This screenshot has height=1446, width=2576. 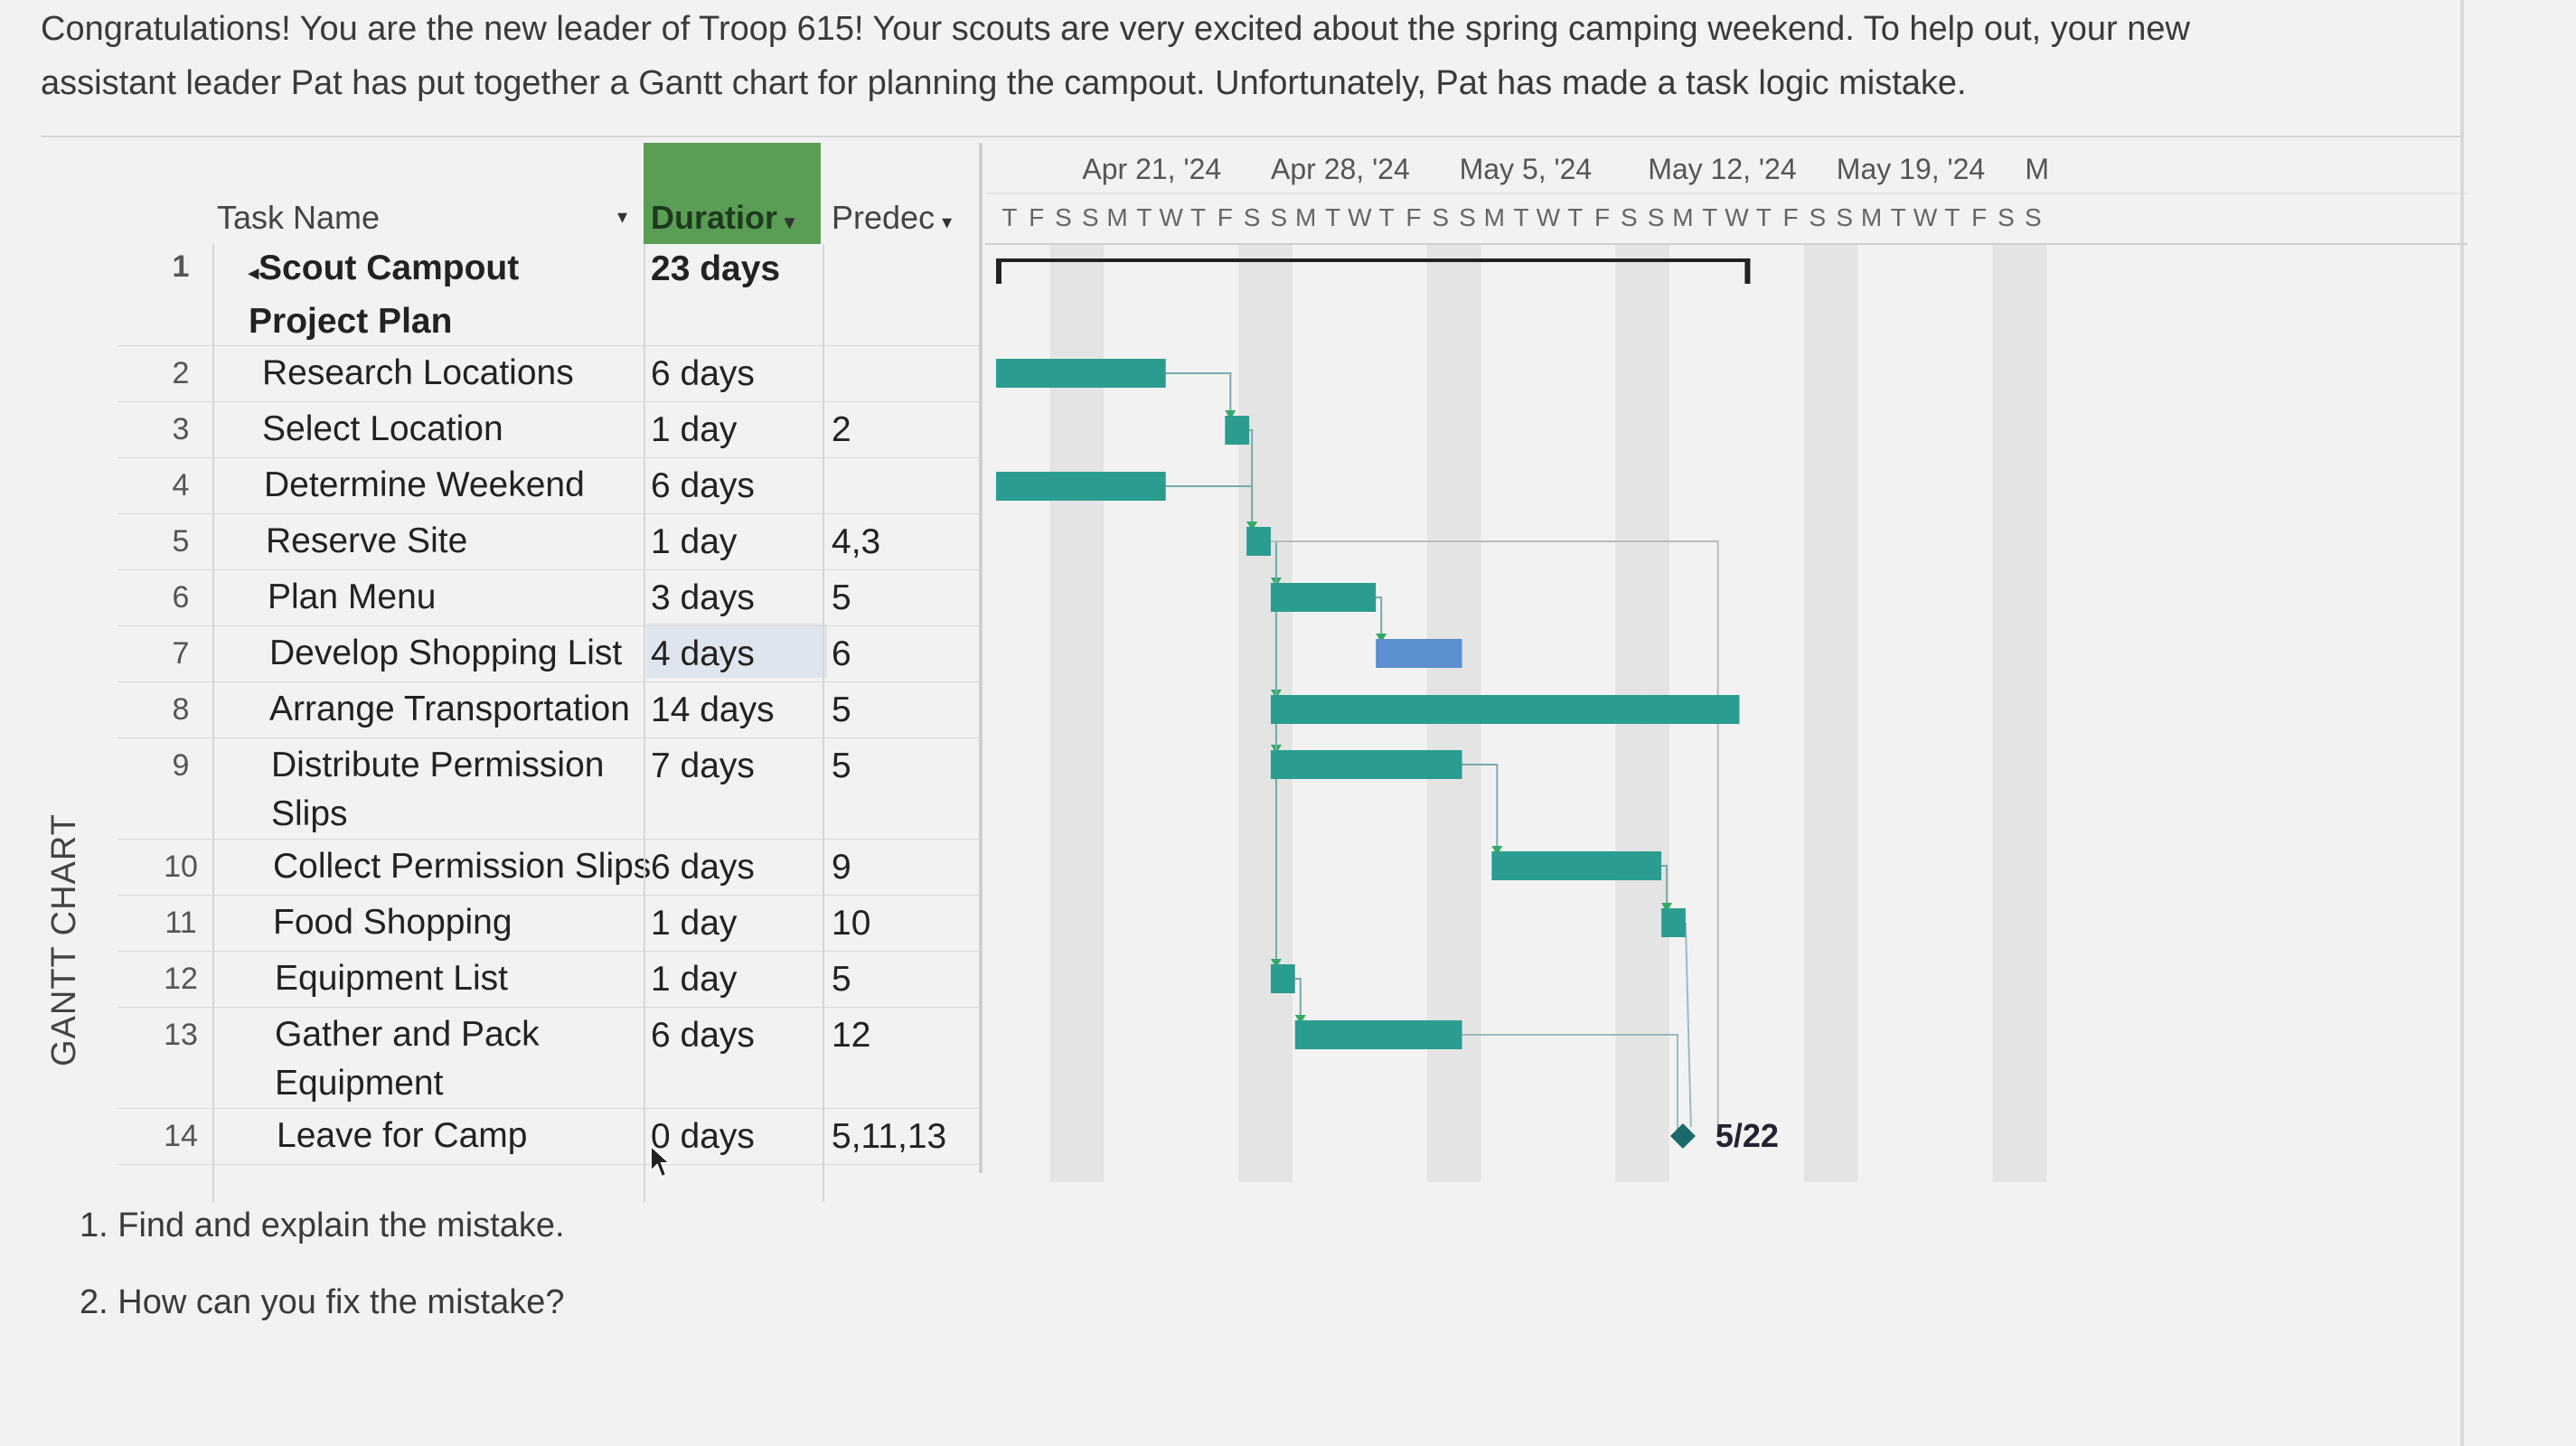 I want to click on duration-cell: 3 days, so click(x=703, y=598).